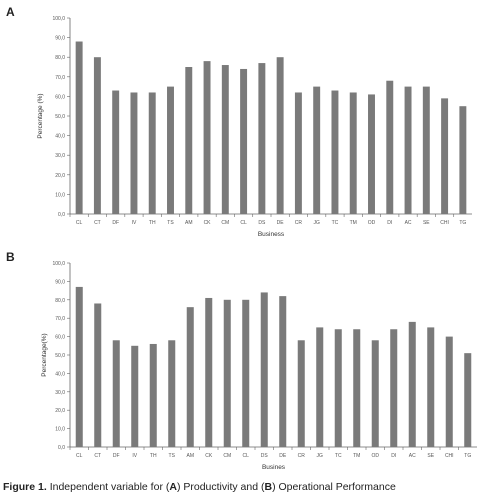 This screenshot has width=488, height=499. What do you see at coordinates (220, 487) in the screenshot?
I see `caption-text-2: ) Productivity and (` at bounding box center [220, 487].